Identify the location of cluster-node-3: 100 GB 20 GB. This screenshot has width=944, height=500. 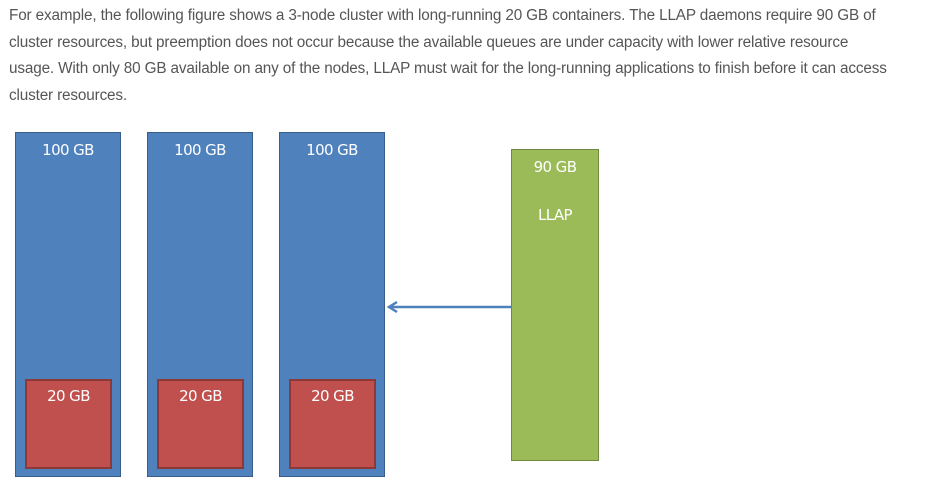
(332, 304).